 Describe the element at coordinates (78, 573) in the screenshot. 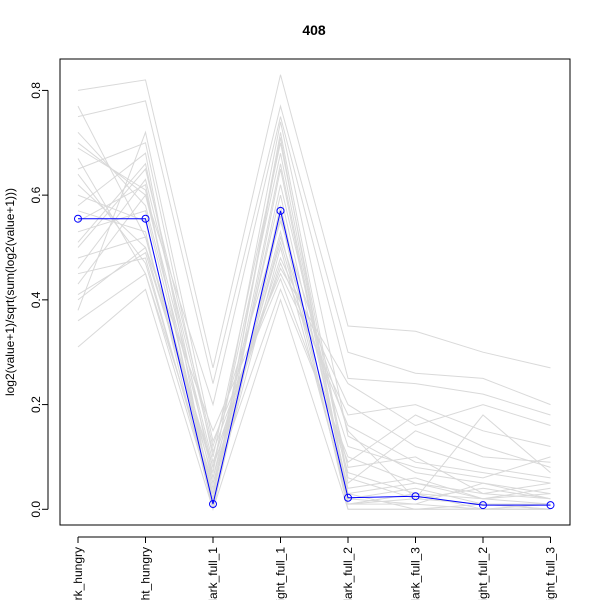

I see `x-tick-label: ark_hungry` at that location.